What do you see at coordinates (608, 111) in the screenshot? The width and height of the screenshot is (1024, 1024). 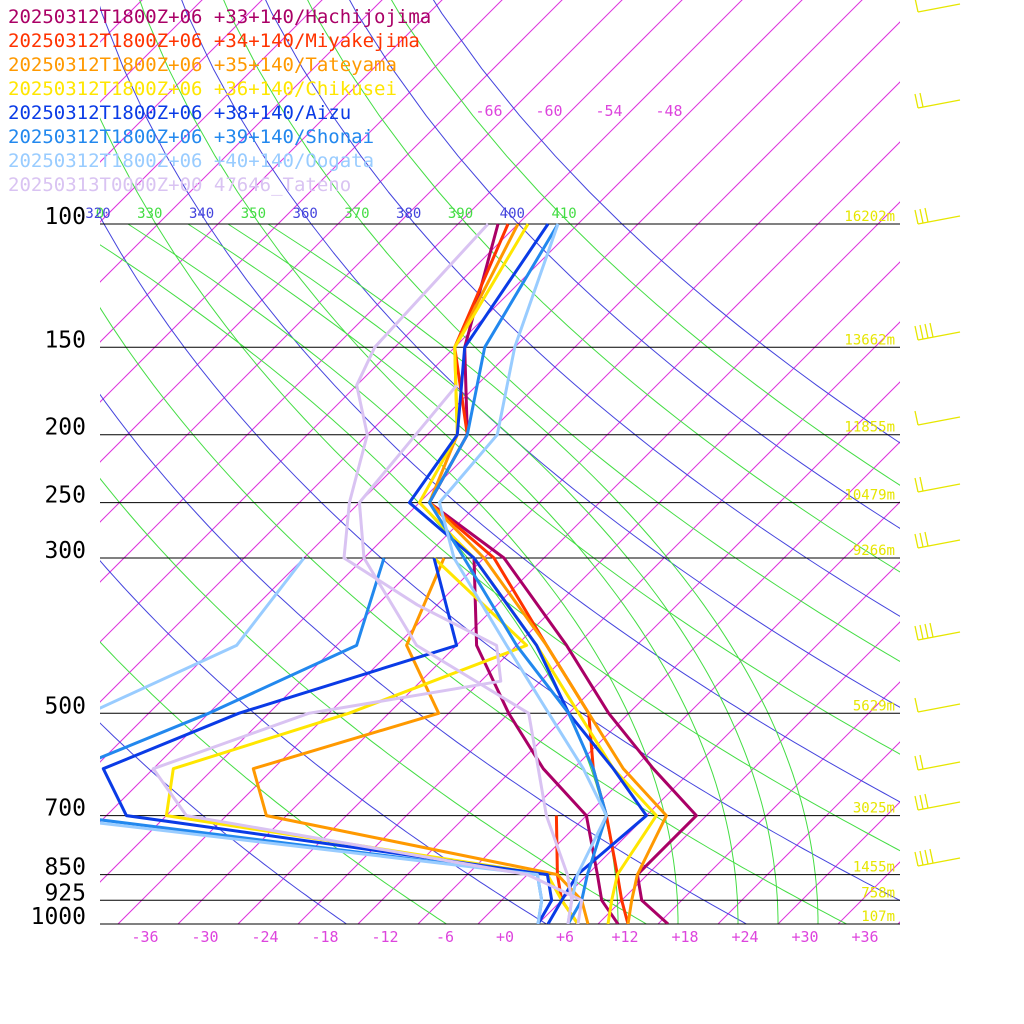 I see `isotherm-label: -54` at bounding box center [608, 111].